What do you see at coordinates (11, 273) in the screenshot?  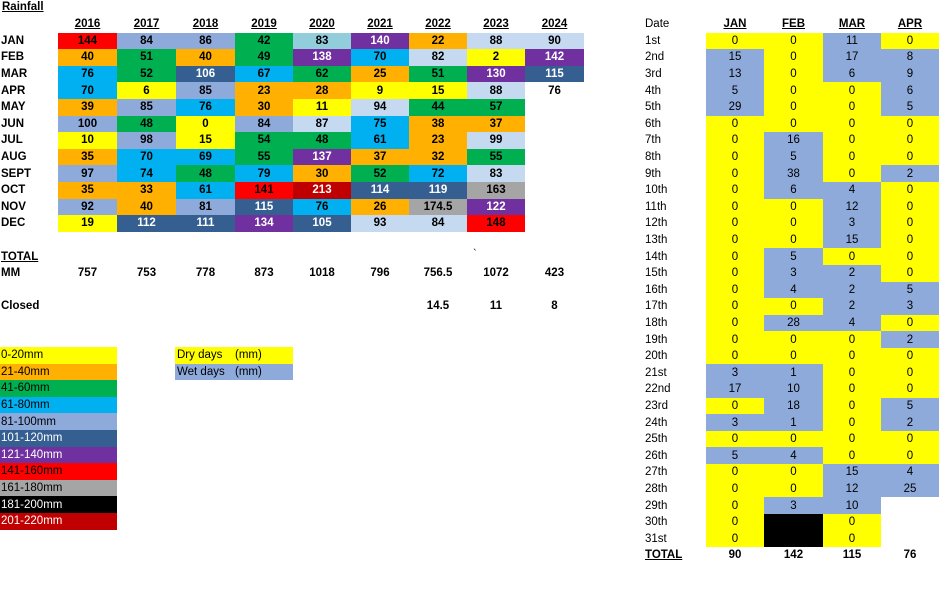 I see `mm-label: MM` at bounding box center [11, 273].